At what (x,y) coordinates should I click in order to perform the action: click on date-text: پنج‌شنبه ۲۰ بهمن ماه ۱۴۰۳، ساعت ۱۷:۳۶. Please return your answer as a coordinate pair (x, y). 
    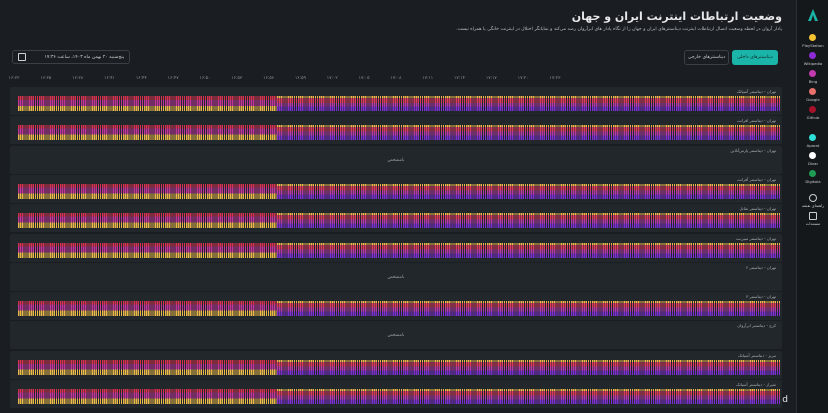
    Looking at the image, I should click on (84, 57).